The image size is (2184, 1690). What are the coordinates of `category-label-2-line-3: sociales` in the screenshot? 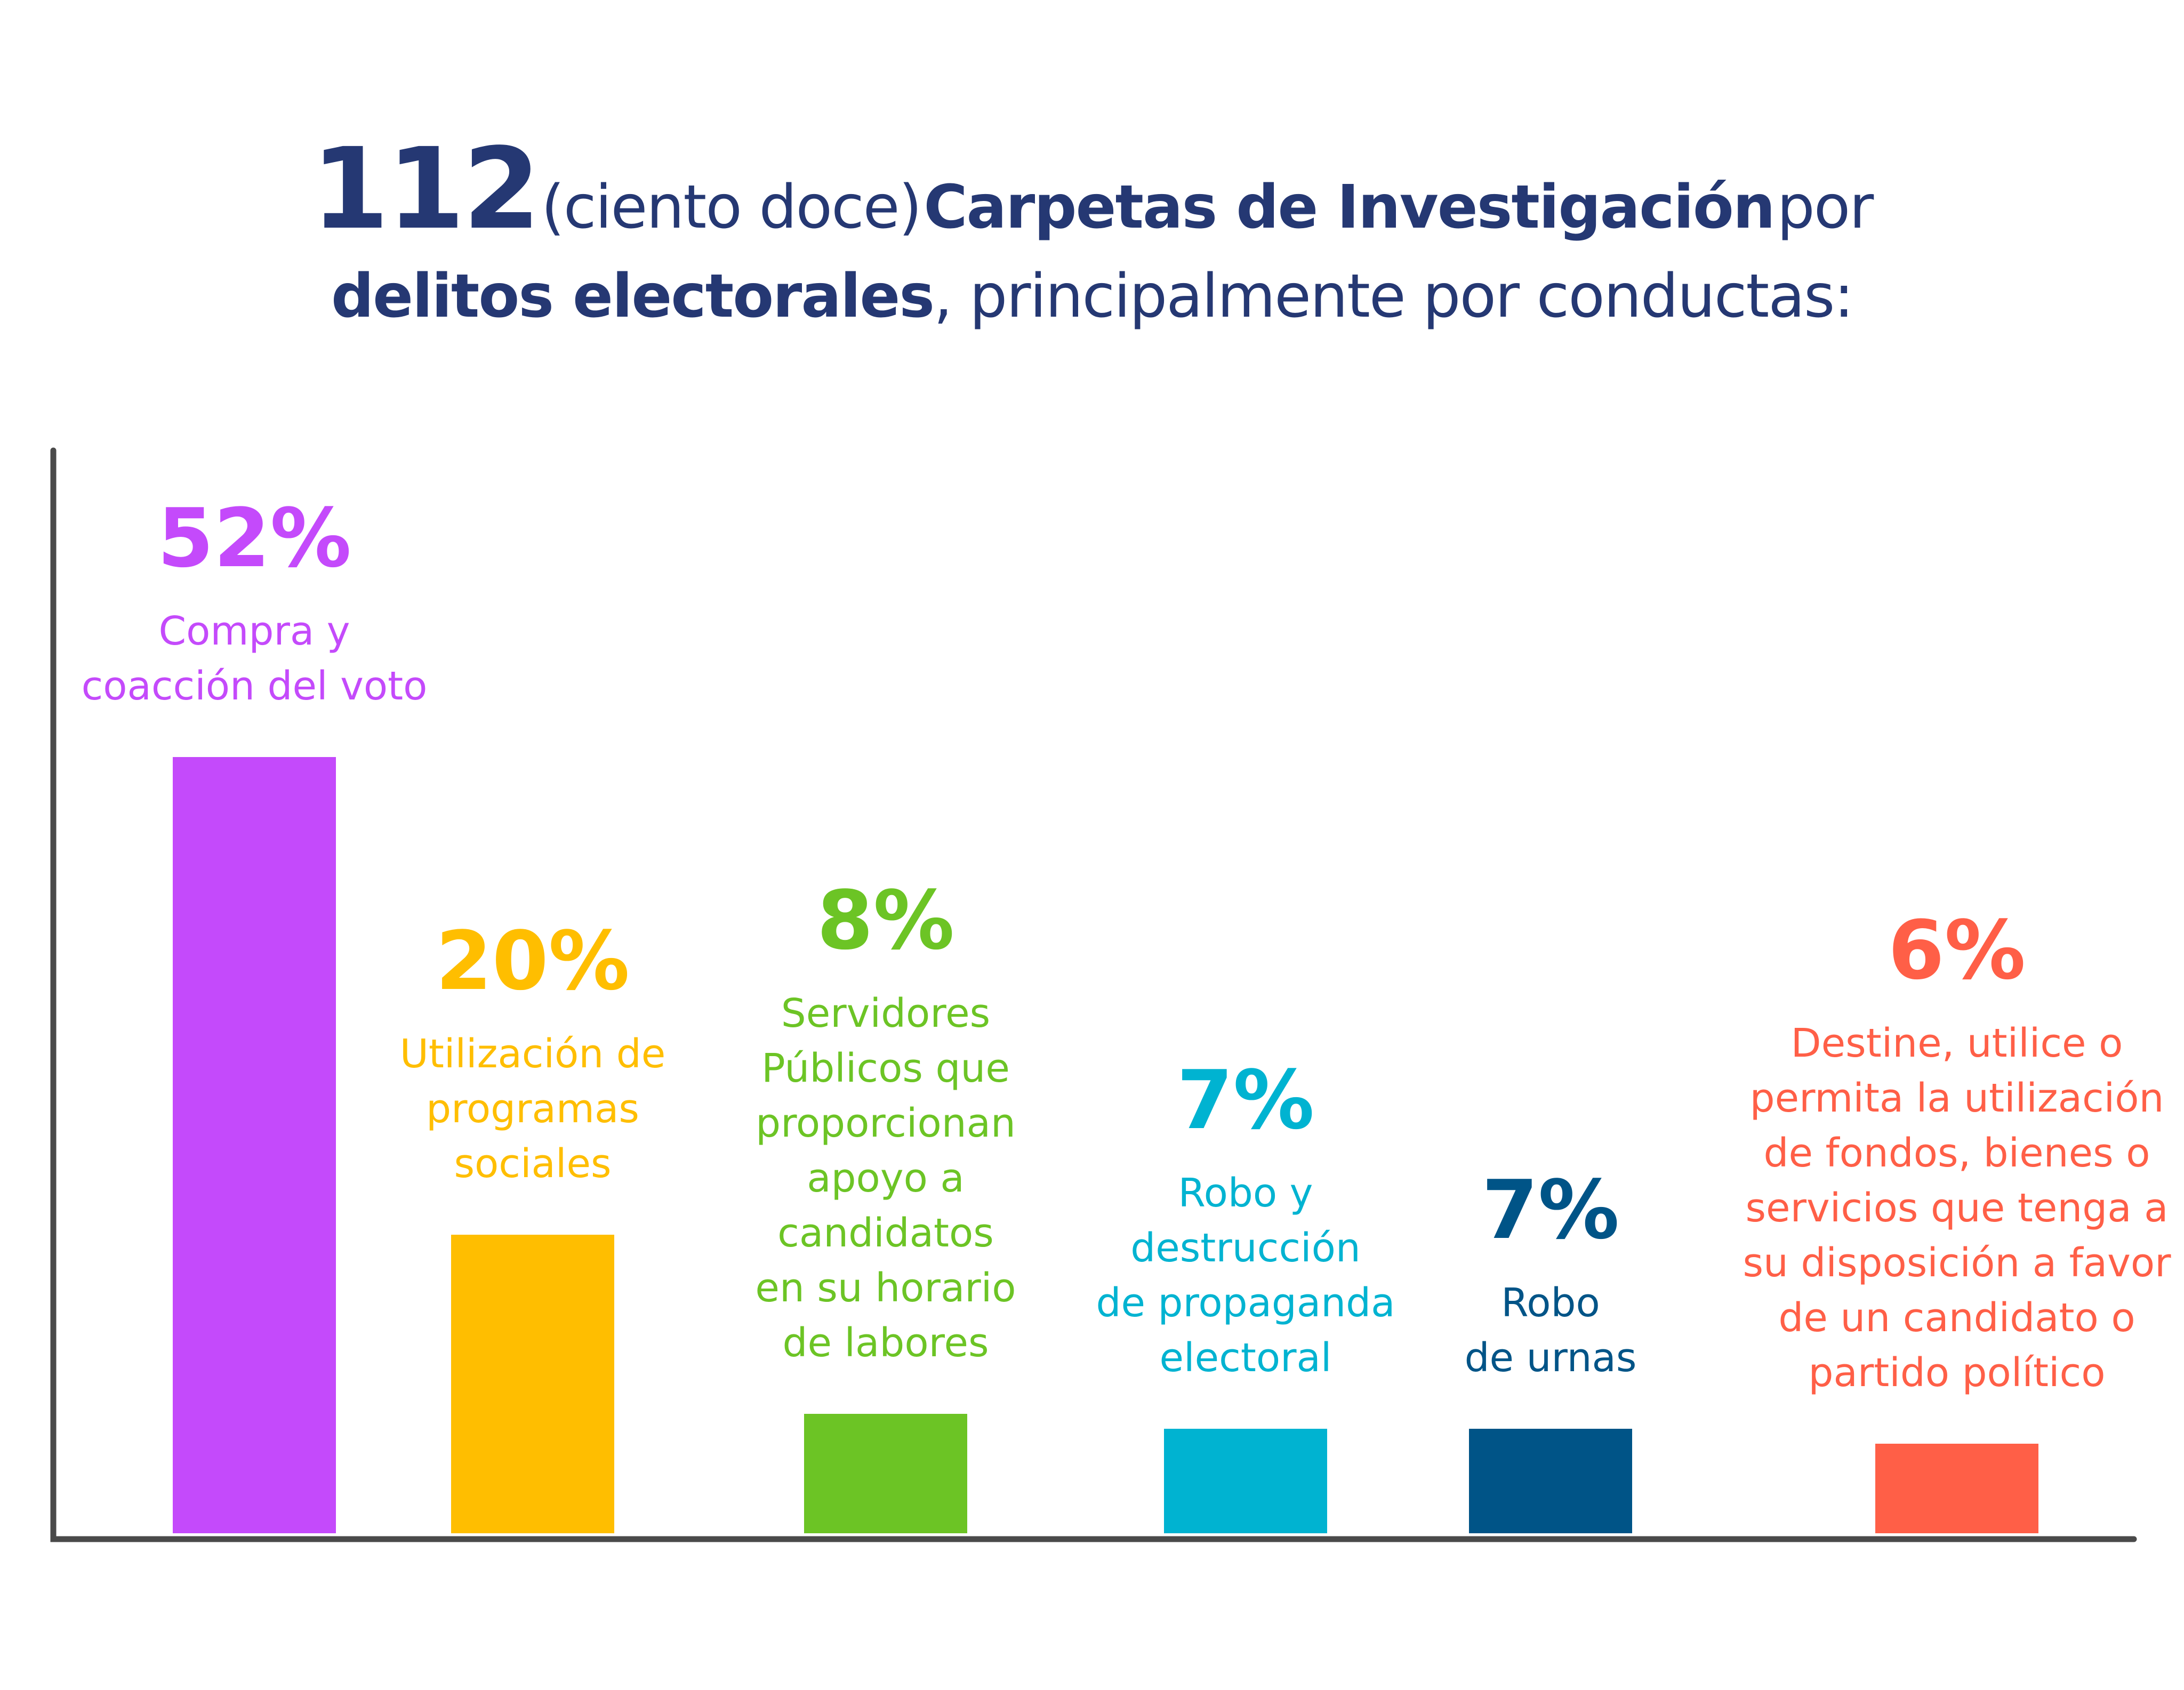 It's located at (532, 1164).